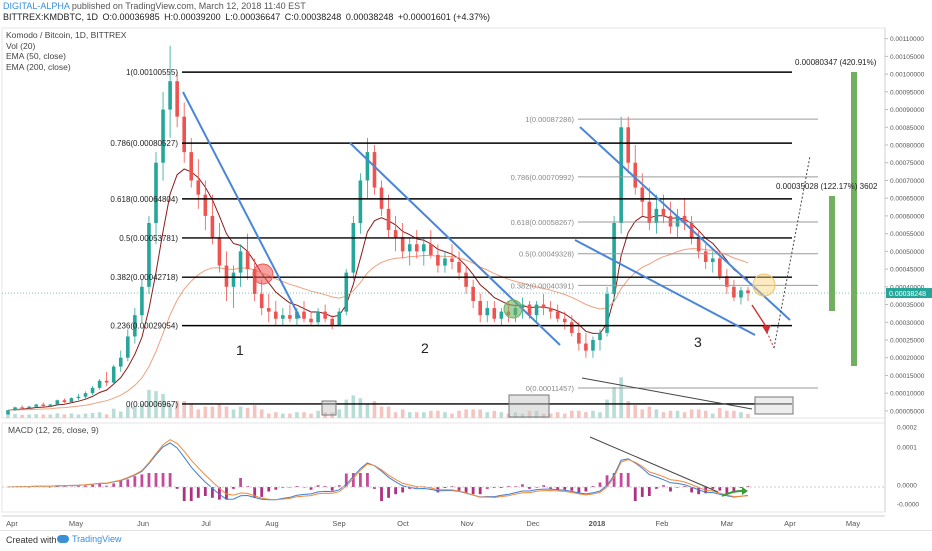 The image size is (932, 551). What do you see at coordinates (907, 411) in the screenshot?
I see `y-tick-label: 0.00005000` at bounding box center [907, 411].